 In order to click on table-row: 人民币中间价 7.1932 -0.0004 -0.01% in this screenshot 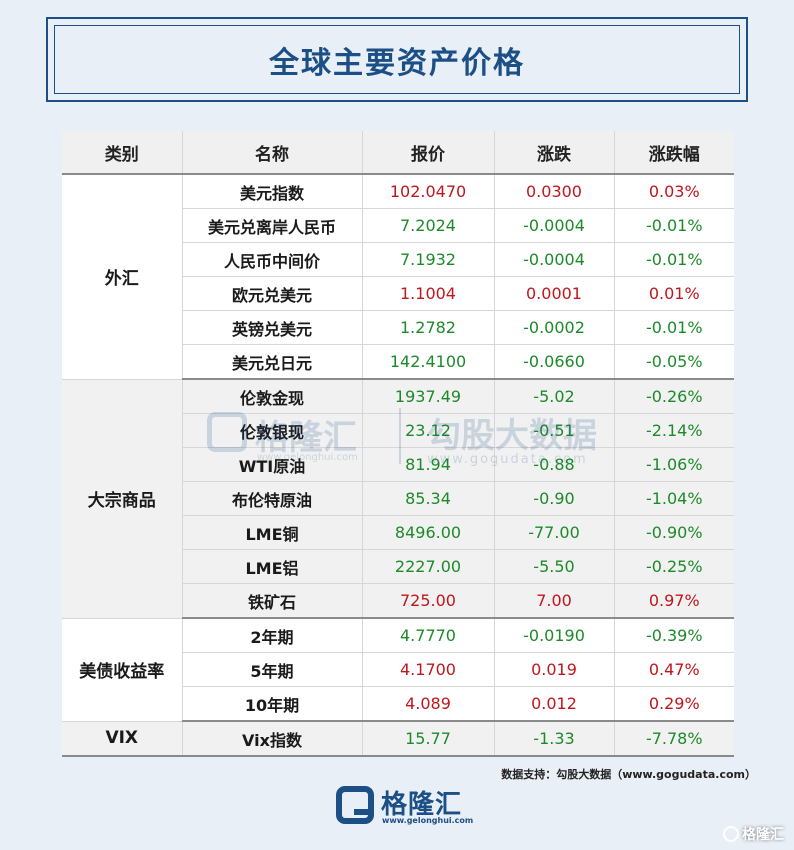, I will do `click(398, 259)`.